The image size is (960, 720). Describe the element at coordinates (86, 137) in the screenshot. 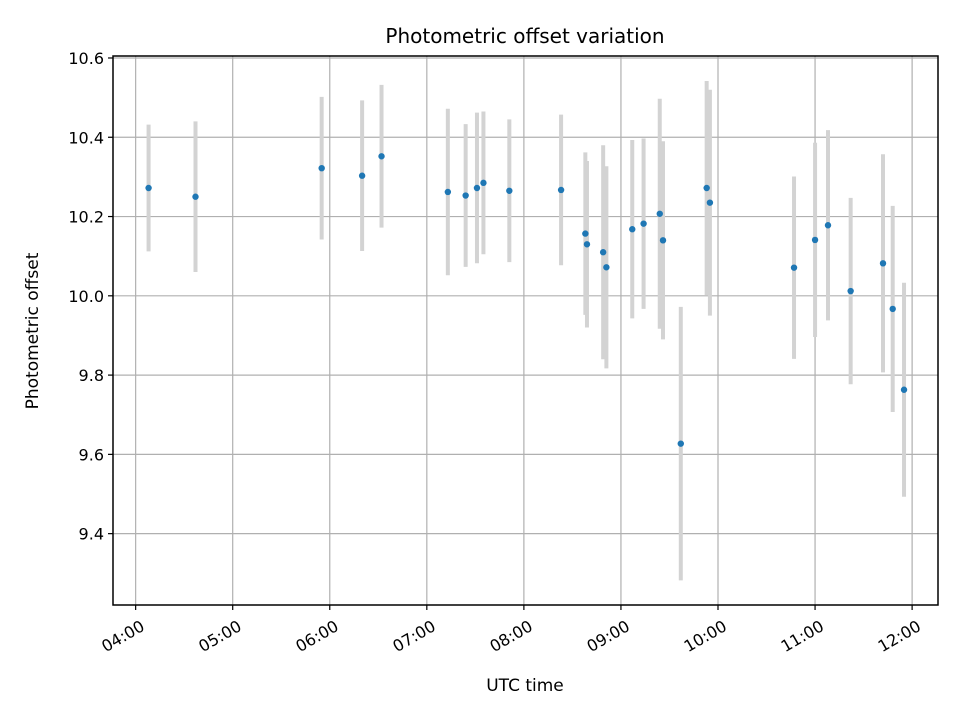

I see `y-tick-label: 10.4` at that location.